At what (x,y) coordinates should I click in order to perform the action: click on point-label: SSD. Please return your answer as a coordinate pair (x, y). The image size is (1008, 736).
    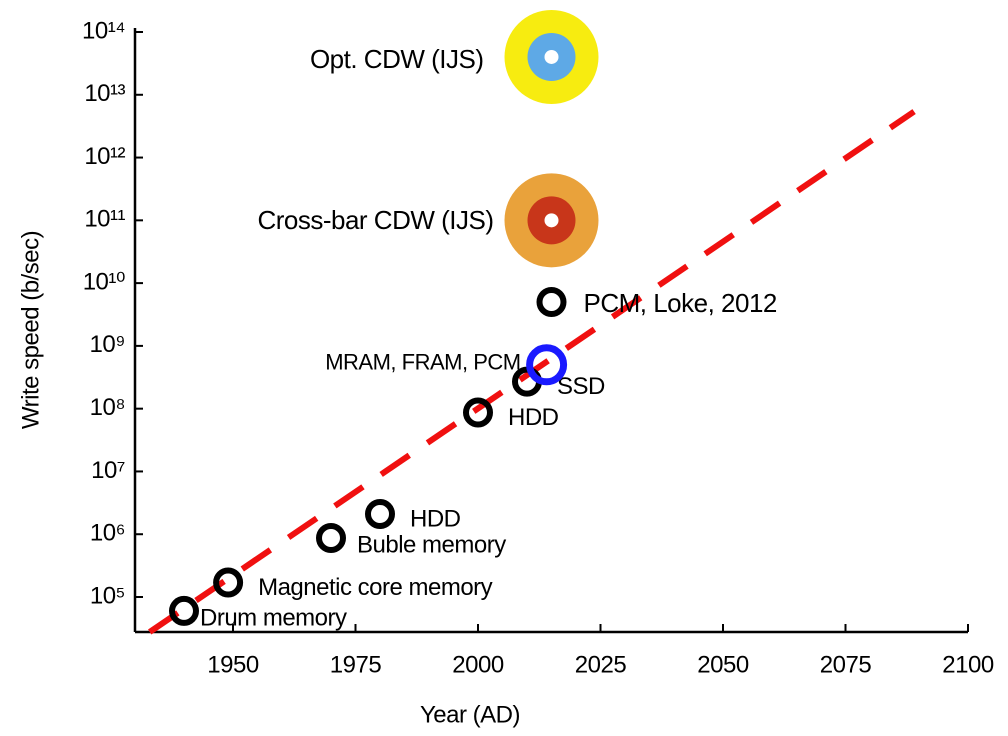
    Looking at the image, I should click on (581, 386).